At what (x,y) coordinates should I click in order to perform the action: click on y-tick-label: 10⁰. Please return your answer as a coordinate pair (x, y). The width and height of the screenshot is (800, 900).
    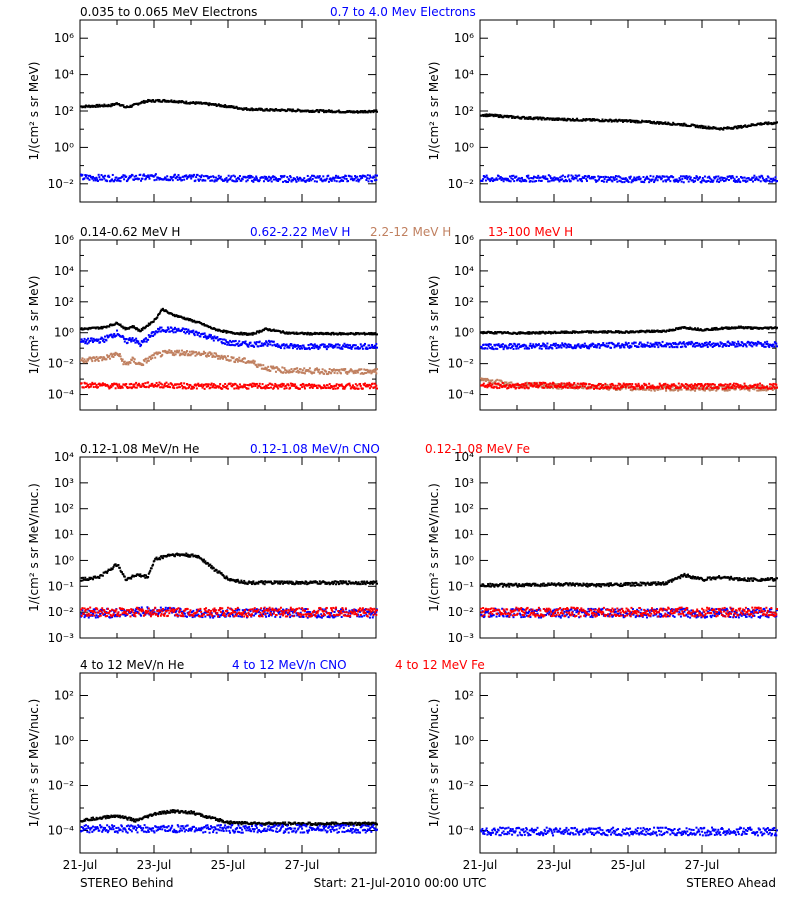
    Looking at the image, I should click on (64, 333).